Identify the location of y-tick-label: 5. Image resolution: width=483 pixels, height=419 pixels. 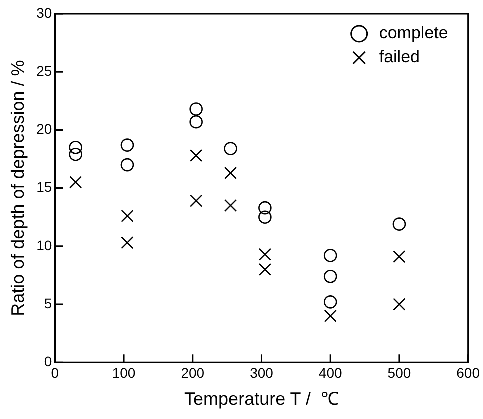
(48, 303).